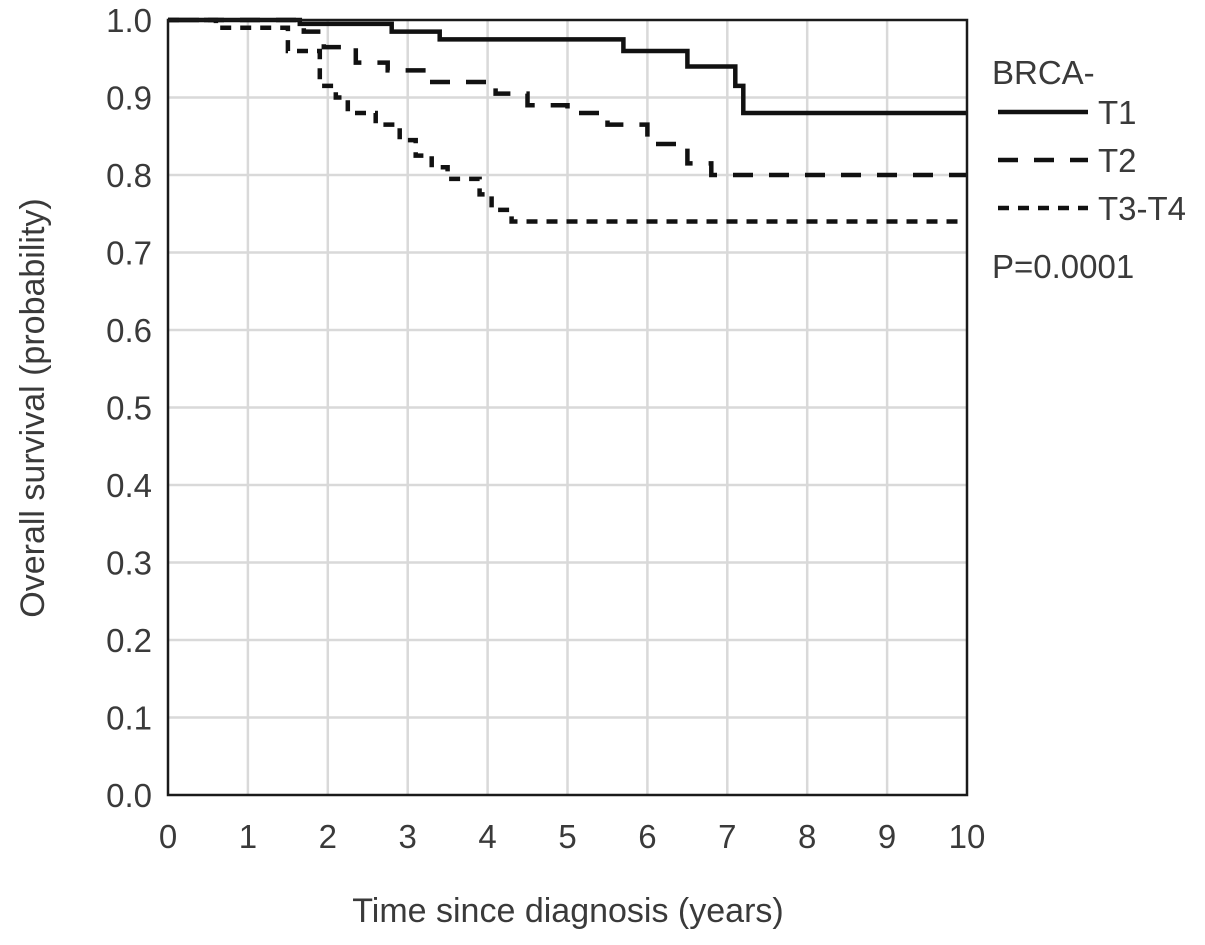 This screenshot has height=945, width=1205. What do you see at coordinates (1142, 208) in the screenshot?
I see `legend-label-t3-t4: T3-T4` at bounding box center [1142, 208].